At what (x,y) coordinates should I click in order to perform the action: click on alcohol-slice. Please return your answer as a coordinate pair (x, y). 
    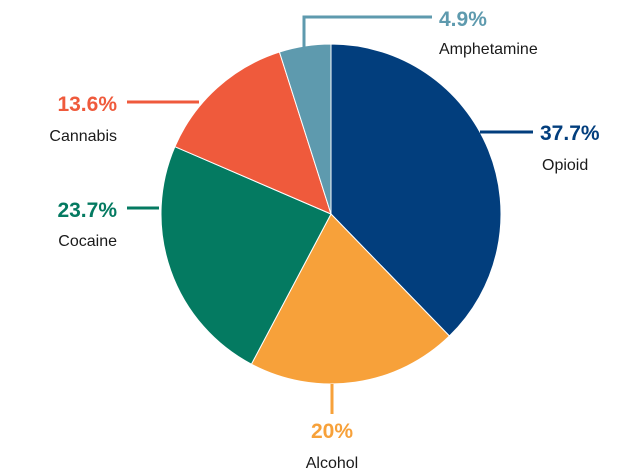
    Looking at the image, I should click on (350, 299).